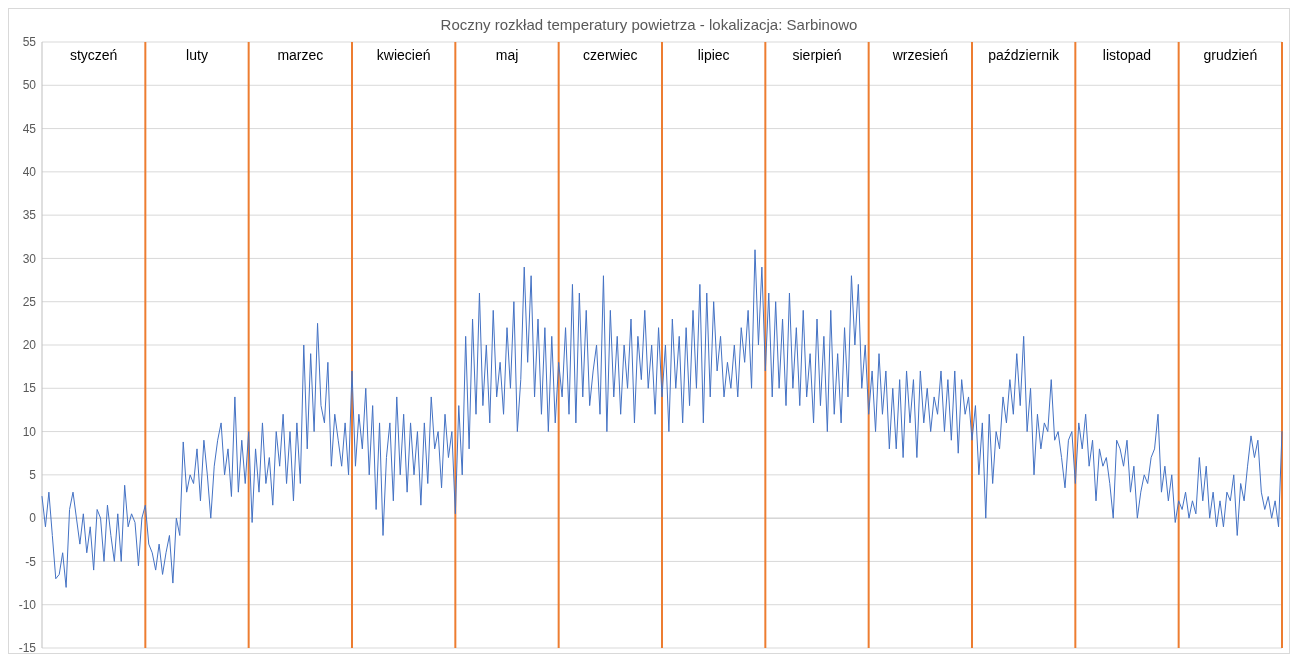 The image size is (1298, 662). What do you see at coordinates (31, 561) in the screenshot?
I see `y-tick-label: -5` at bounding box center [31, 561].